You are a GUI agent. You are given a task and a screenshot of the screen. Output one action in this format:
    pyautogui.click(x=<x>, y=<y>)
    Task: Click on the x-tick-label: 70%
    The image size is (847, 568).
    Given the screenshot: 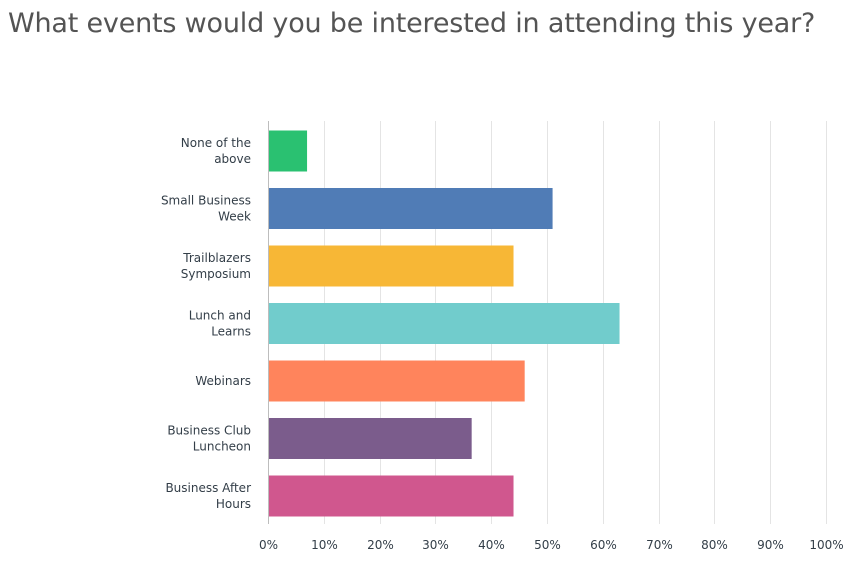 What is the action you would take?
    pyautogui.click(x=659, y=545)
    